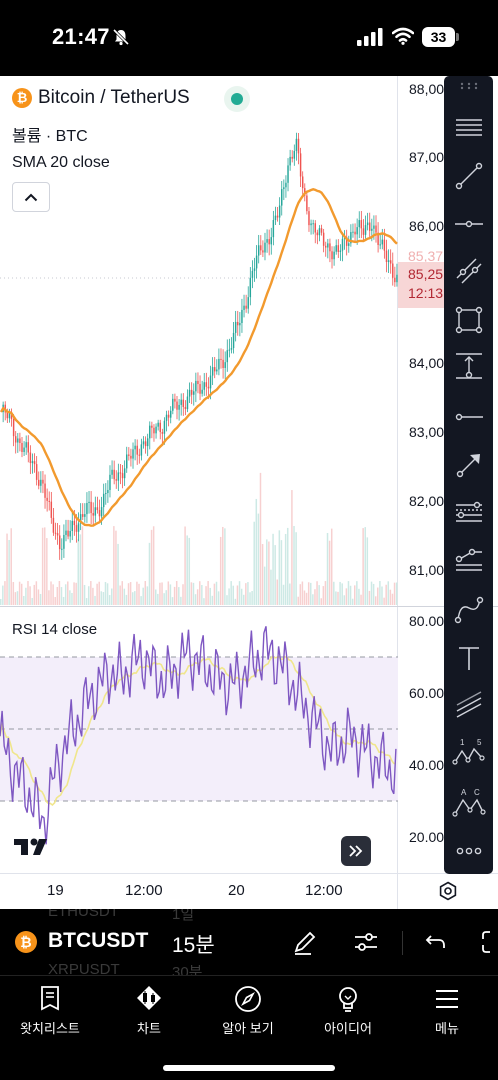  I want to click on drag-handle-icon, so click(469, 86).